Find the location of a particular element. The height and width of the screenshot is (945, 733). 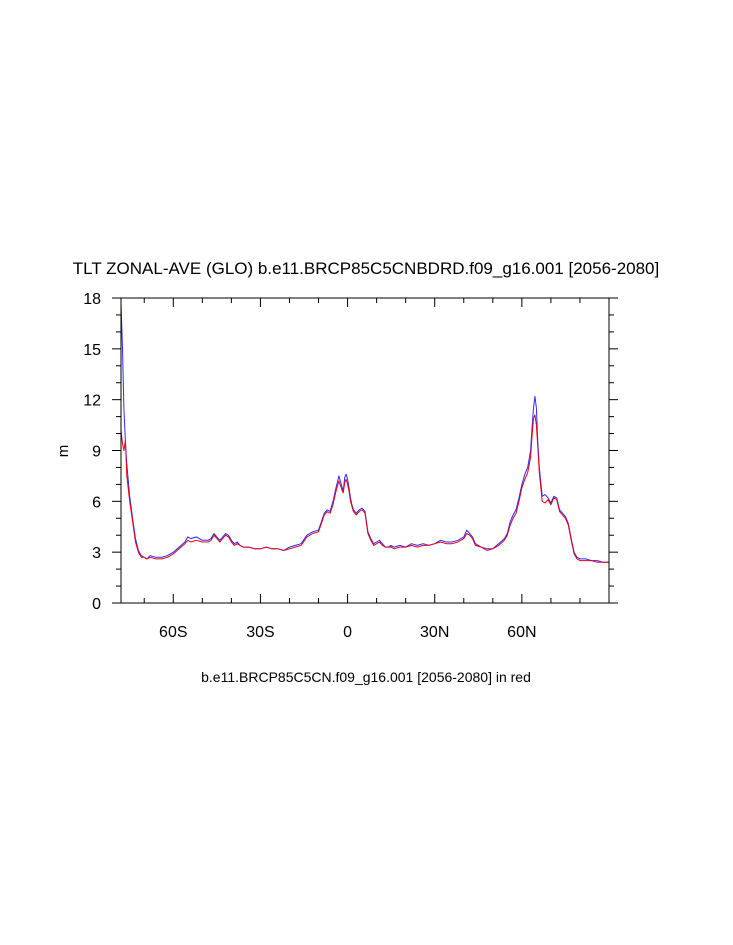

y-tick-label: 18 is located at coordinates (92, 299).